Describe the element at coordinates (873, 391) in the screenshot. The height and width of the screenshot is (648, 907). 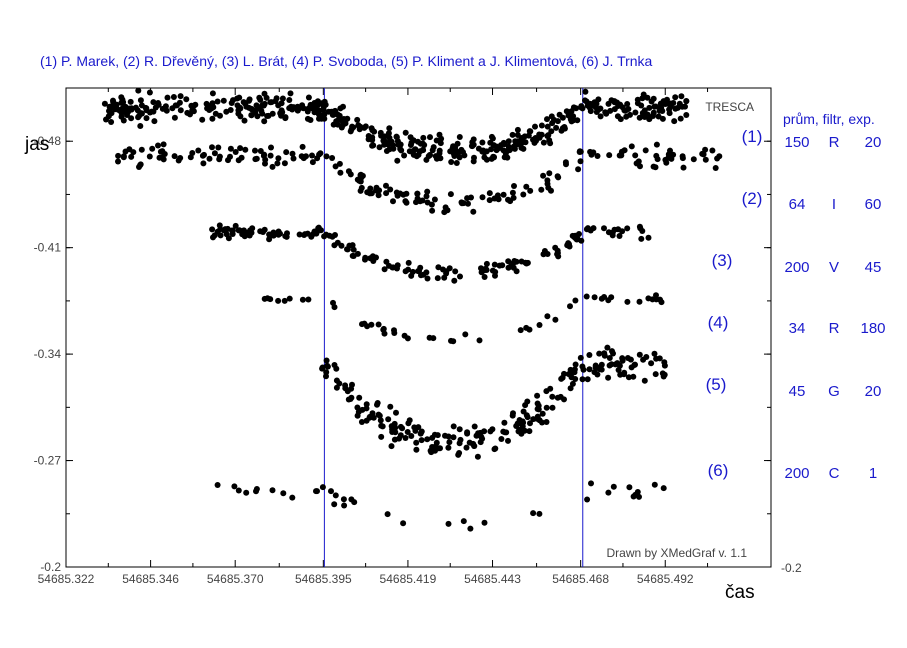
I see `info-exp-5: 20` at that location.